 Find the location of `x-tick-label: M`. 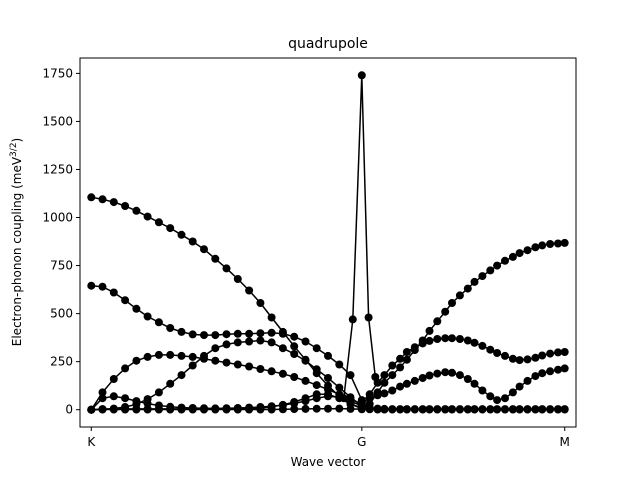

x-tick-label: M is located at coordinates (565, 442).